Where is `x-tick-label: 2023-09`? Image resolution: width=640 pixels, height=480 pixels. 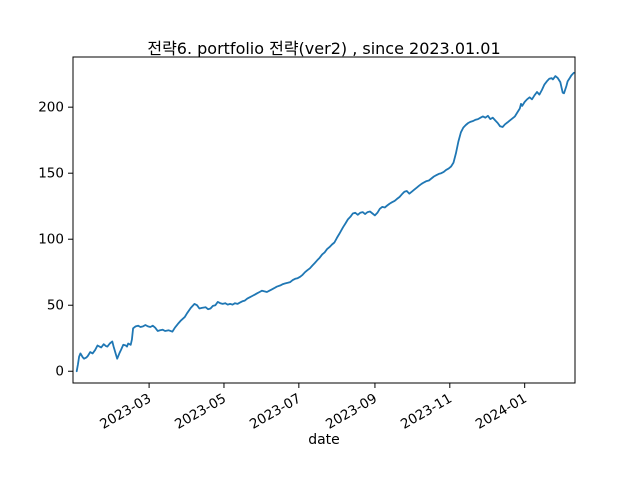
x-tick-label: 2023-09 is located at coordinates (351, 412).